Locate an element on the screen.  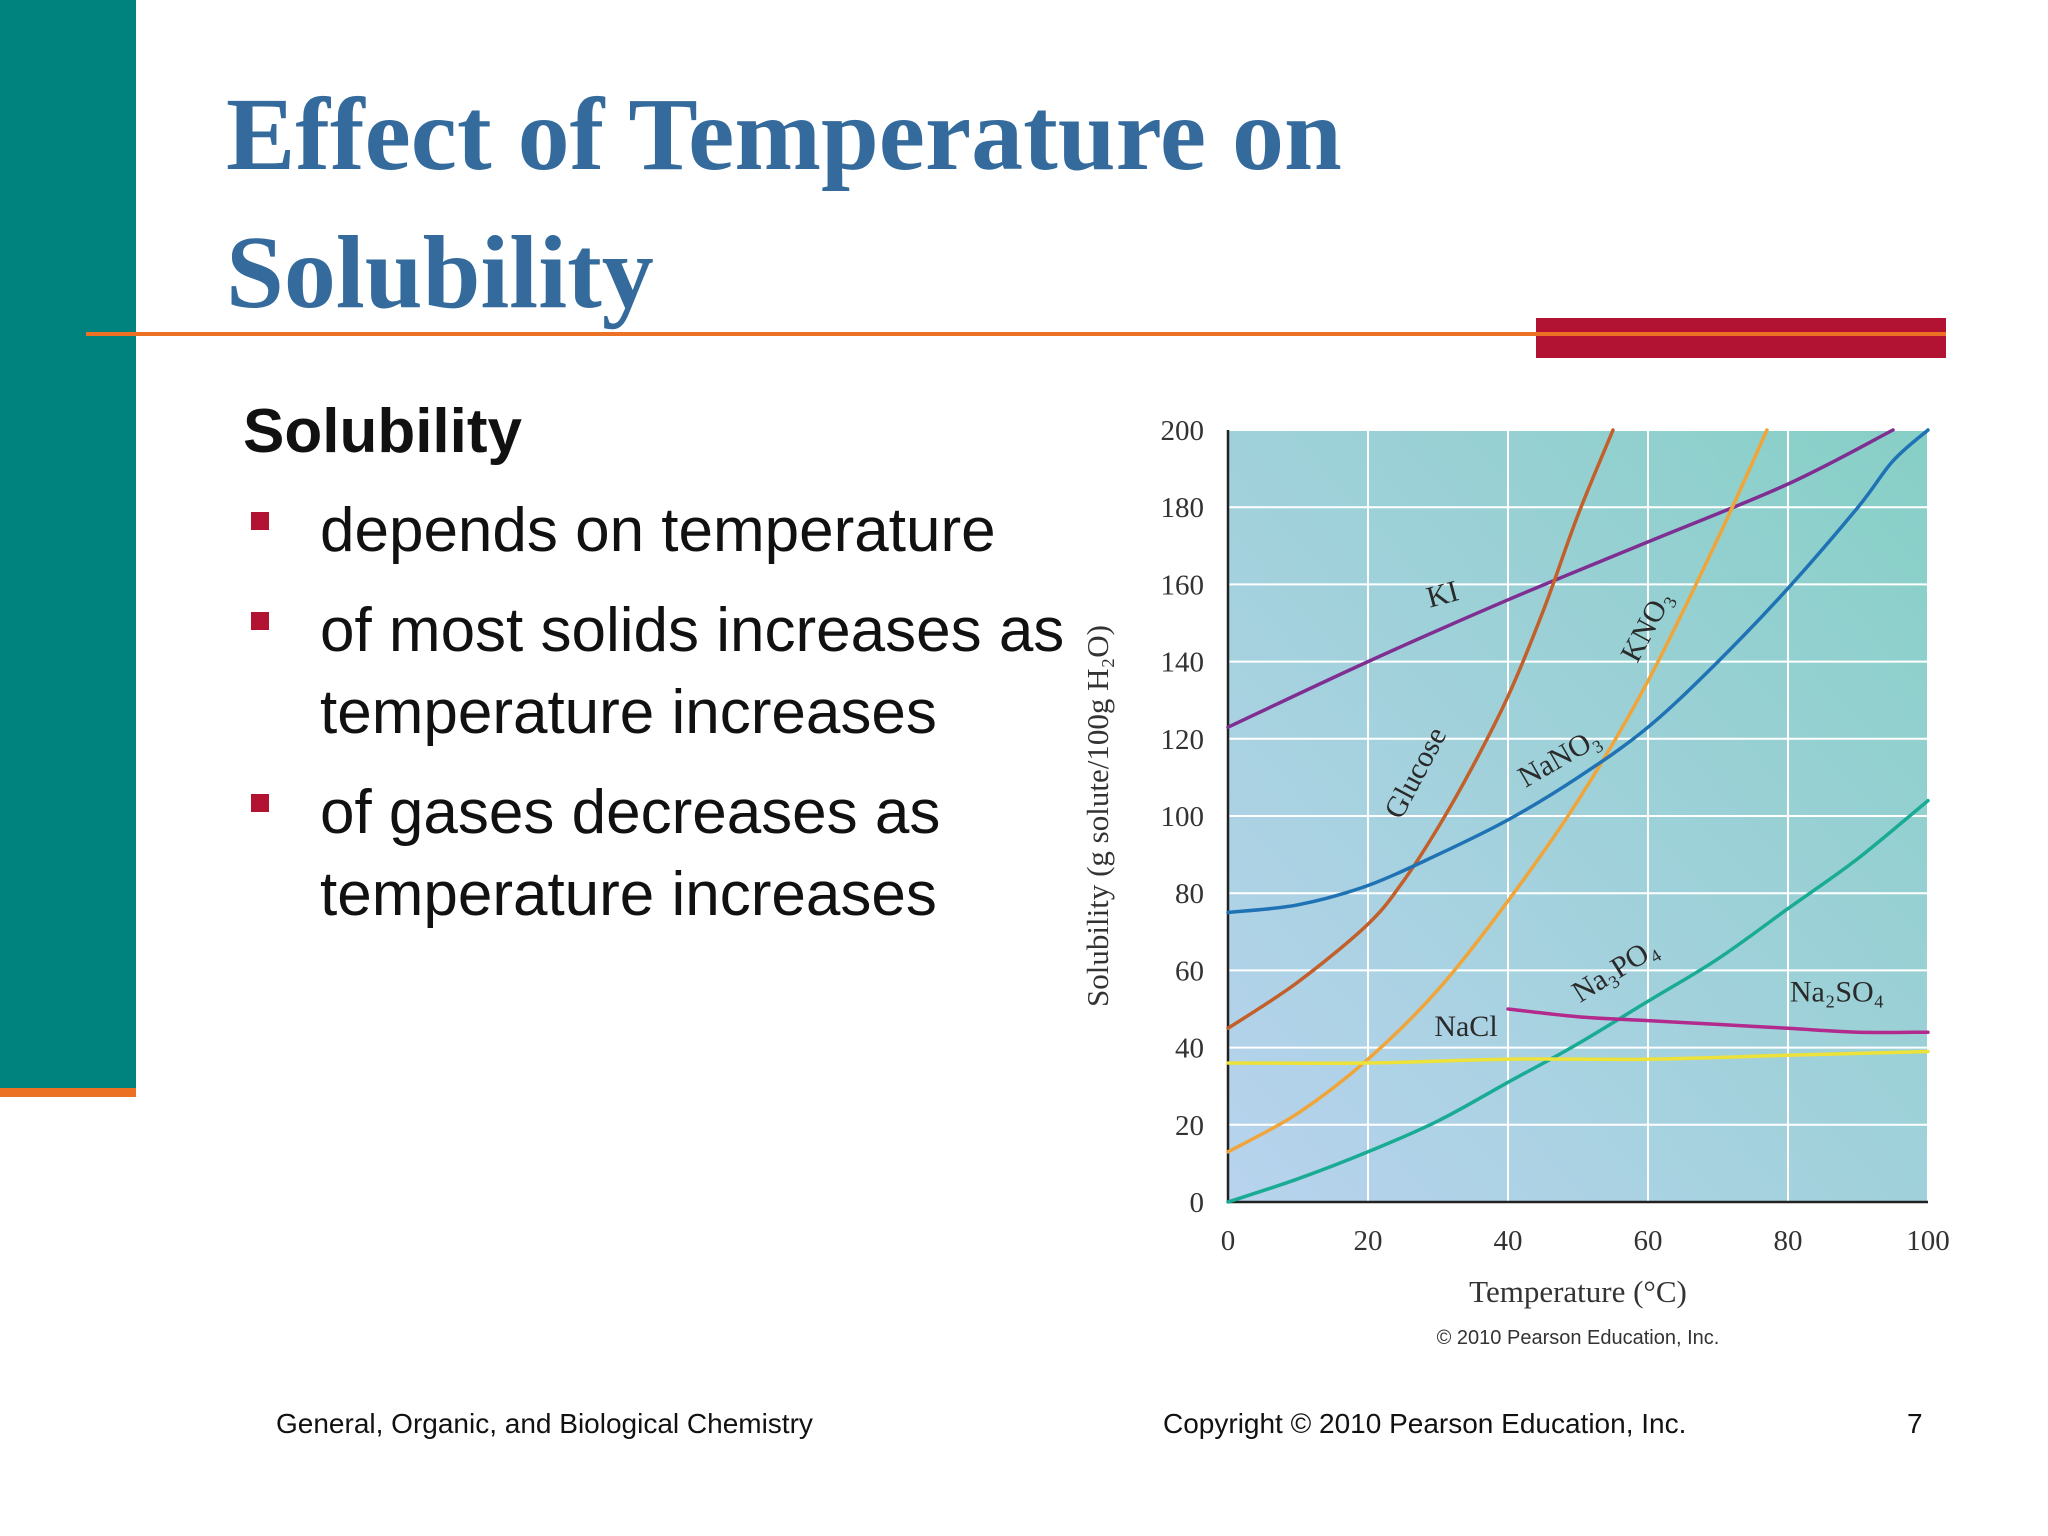
subheading: Solubility is located at coordinates (382, 431).